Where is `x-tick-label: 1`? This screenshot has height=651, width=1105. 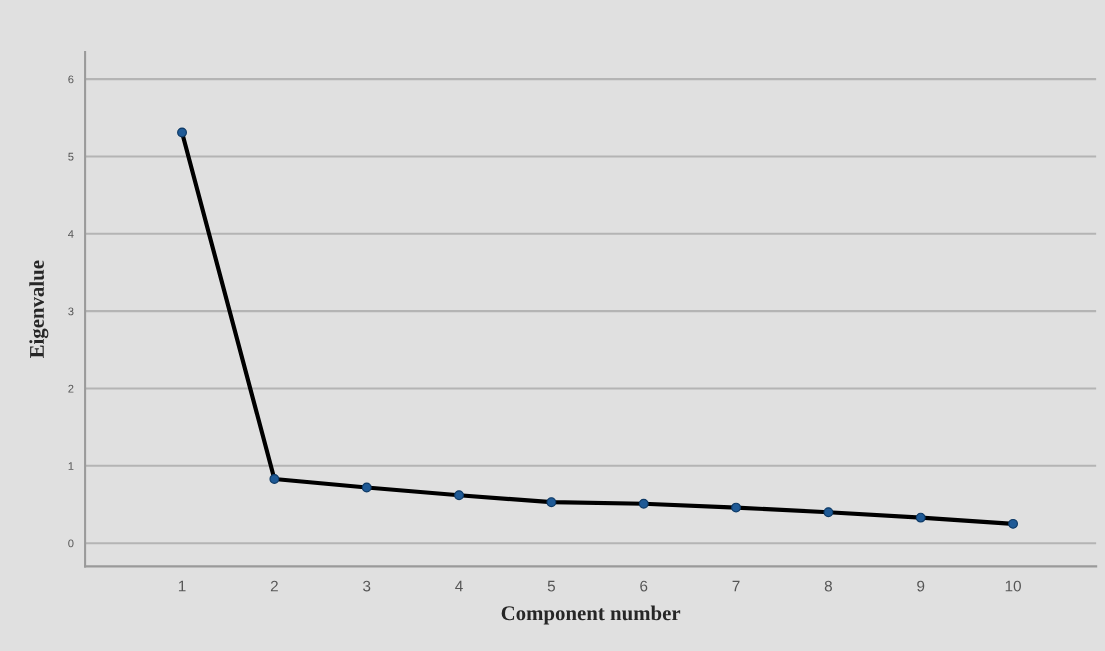 x-tick-label: 1 is located at coordinates (182, 586).